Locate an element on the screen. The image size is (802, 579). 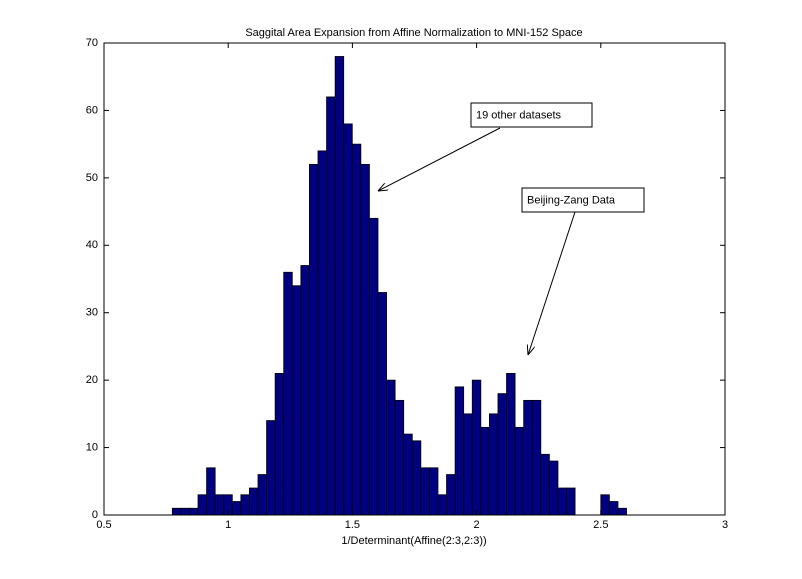
y-tick-label: 0 is located at coordinates (95, 515).